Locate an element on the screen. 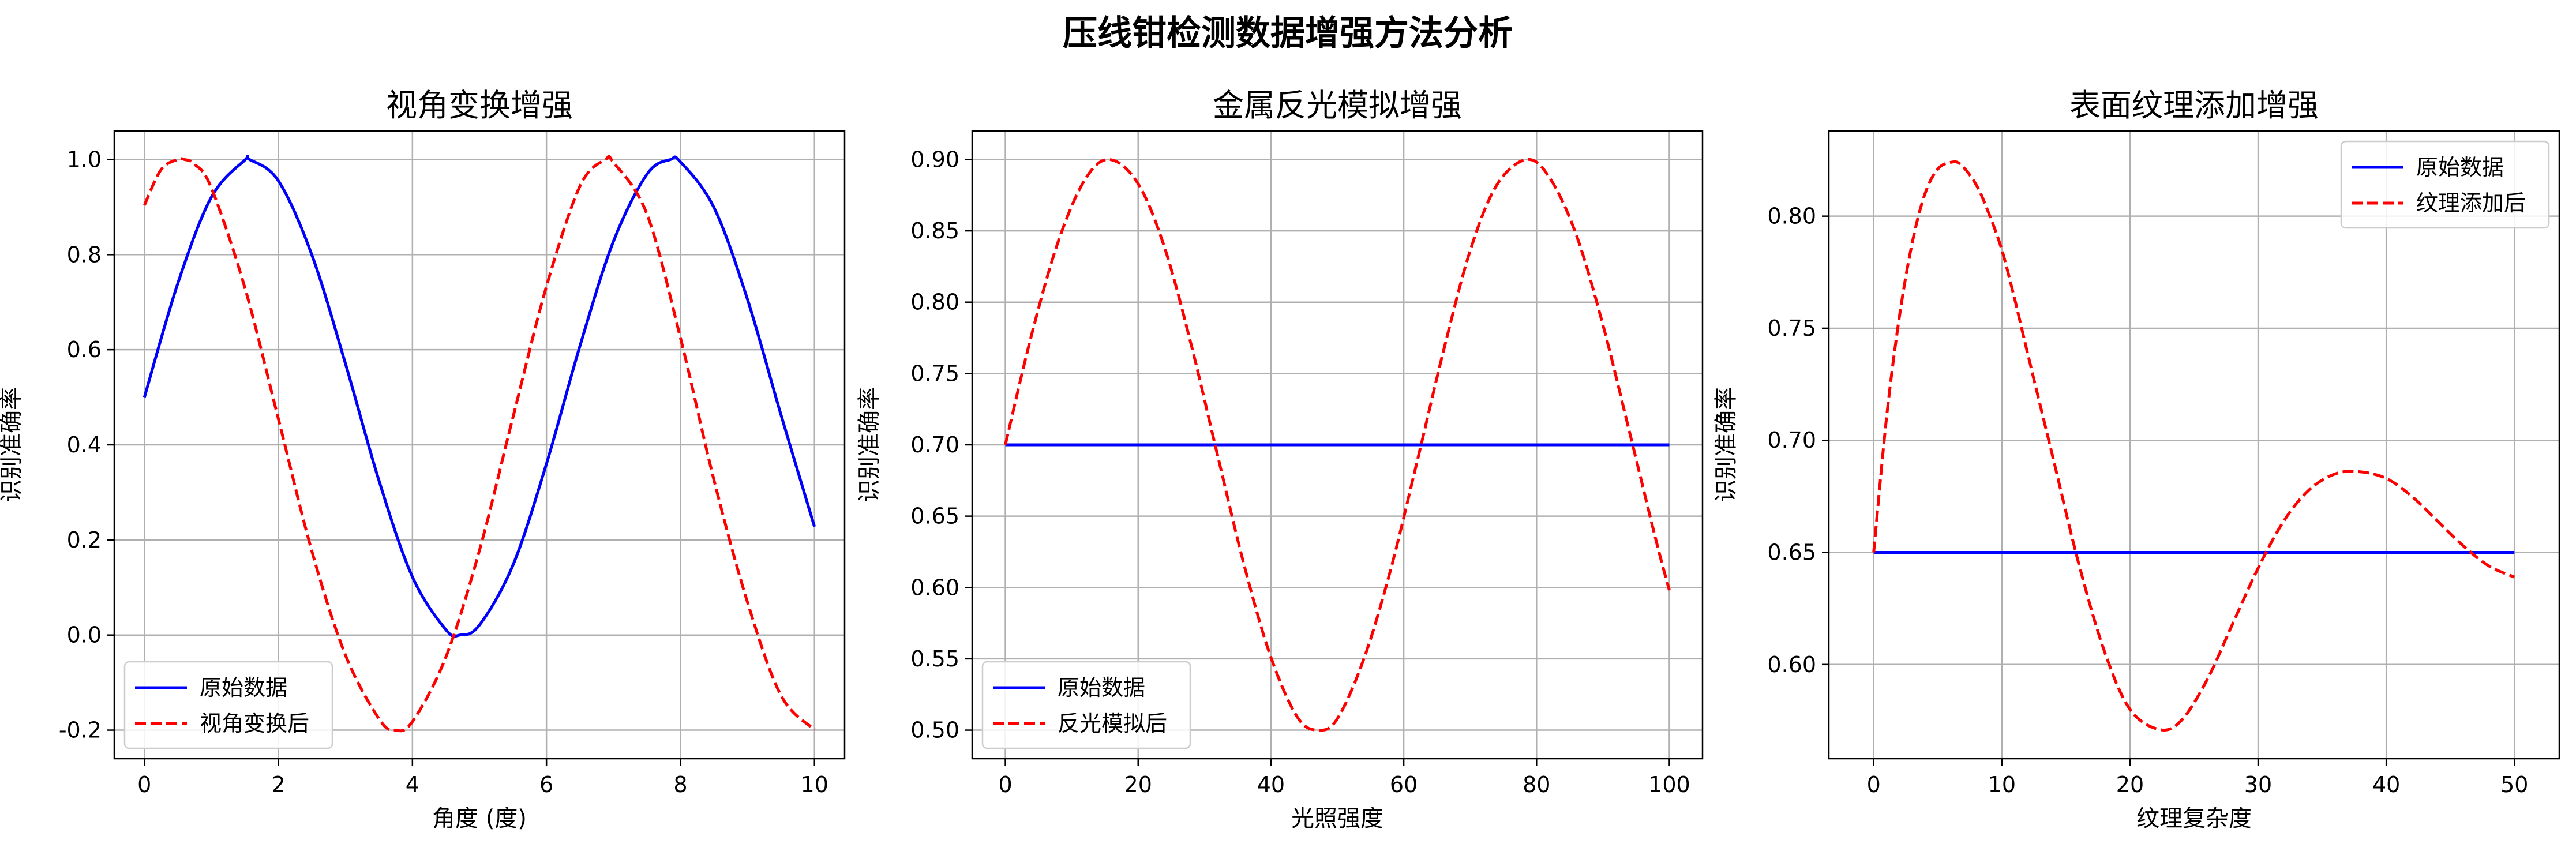 This screenshot has height=851, width=2576. y-tick-label: 0.8 is located at coordinates (84, 254).